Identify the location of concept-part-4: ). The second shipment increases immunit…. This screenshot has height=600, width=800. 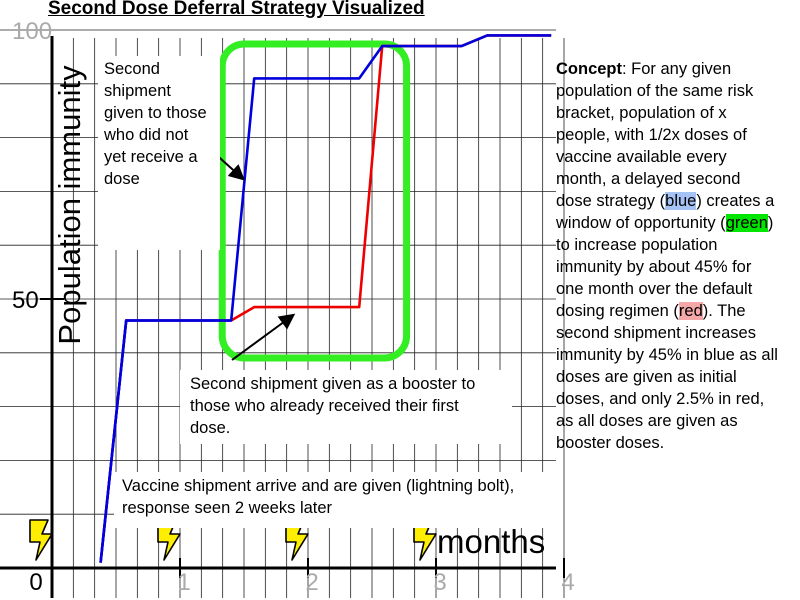
(667, 377).